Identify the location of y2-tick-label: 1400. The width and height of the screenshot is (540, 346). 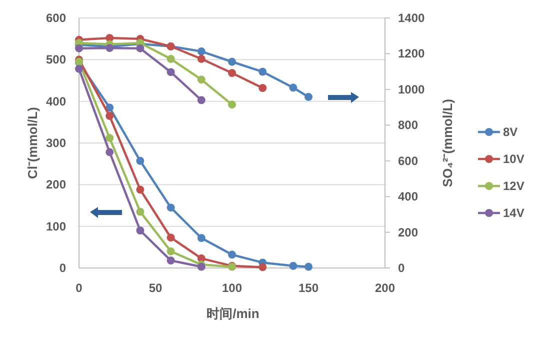
(412, 18).